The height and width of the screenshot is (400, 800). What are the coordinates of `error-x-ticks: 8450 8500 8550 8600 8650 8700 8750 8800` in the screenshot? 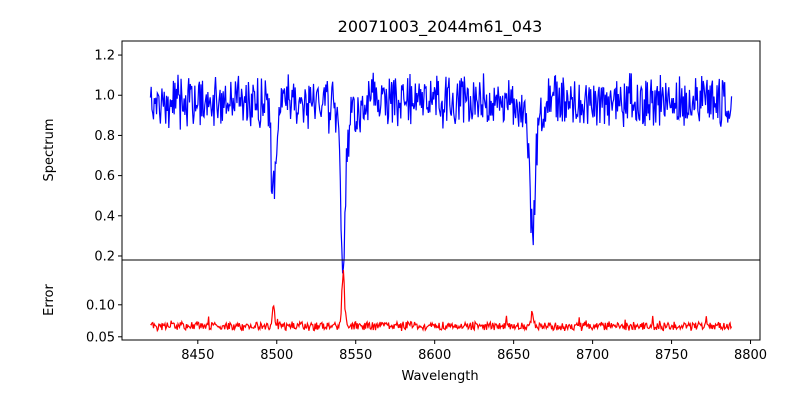 It's located at (474, 351).